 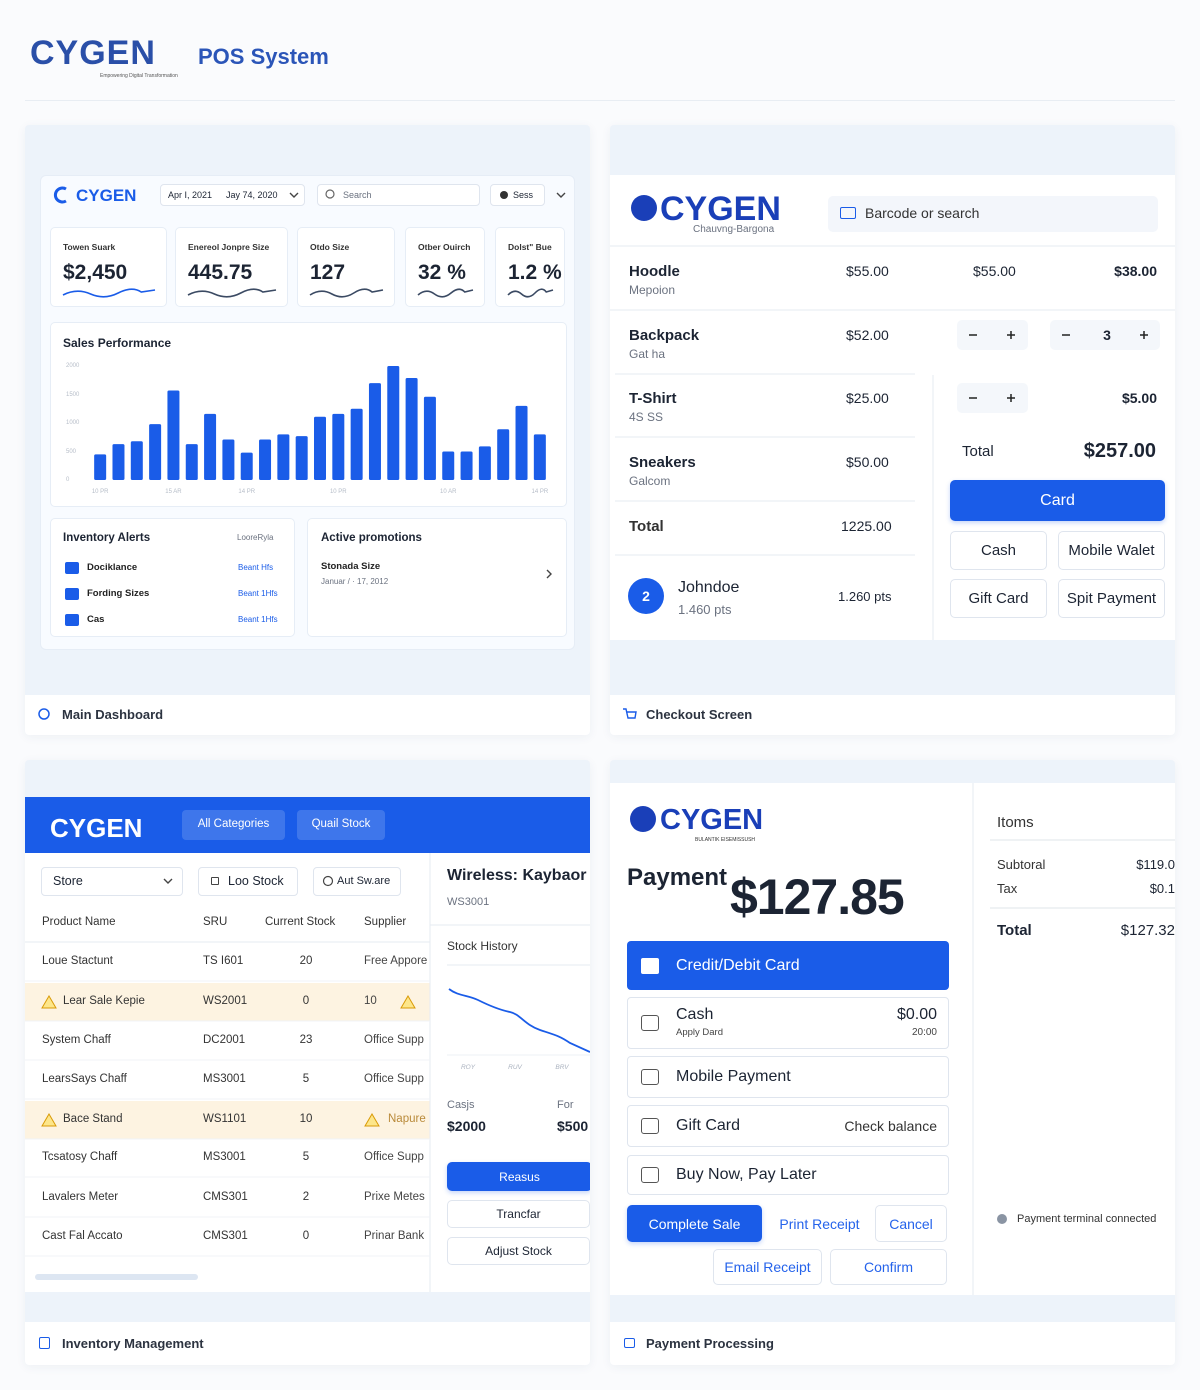 I want to click on button-label: Loo Stock, so click(x=256, y=880).